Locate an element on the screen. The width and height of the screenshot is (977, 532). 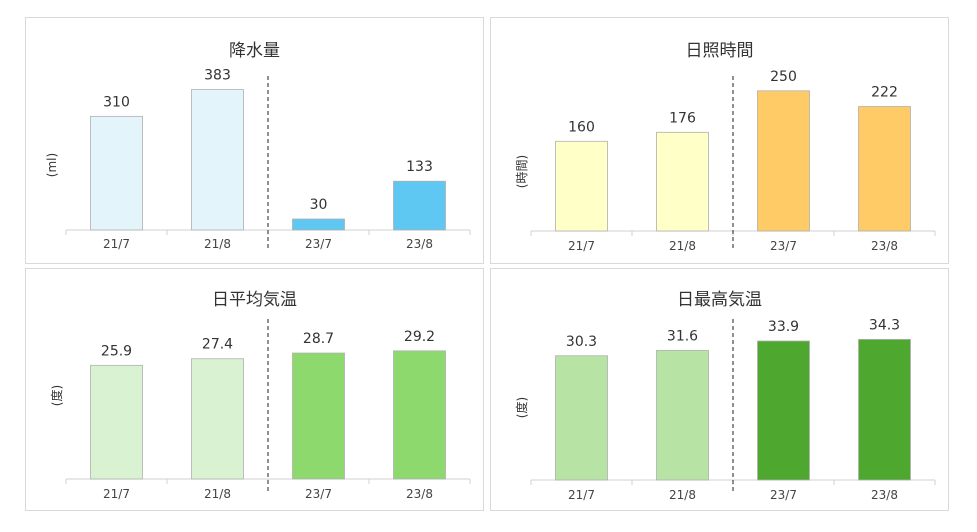
data-label: 29.2 is located at coordinates (419, 337).